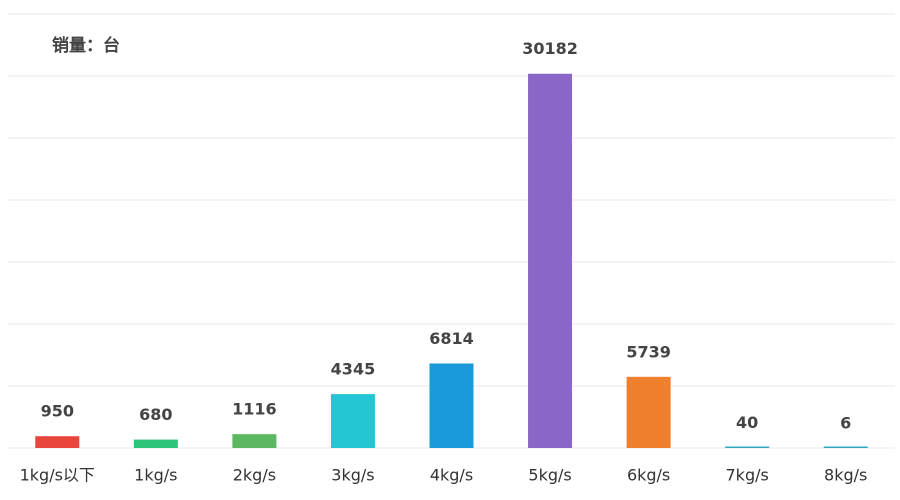 Image resolution: width=900 pixels, height=500 pixels. Describe the element at coordinates (747, 475) in the screenshot. I see `x-tick-label: 7kg/s` at that location.